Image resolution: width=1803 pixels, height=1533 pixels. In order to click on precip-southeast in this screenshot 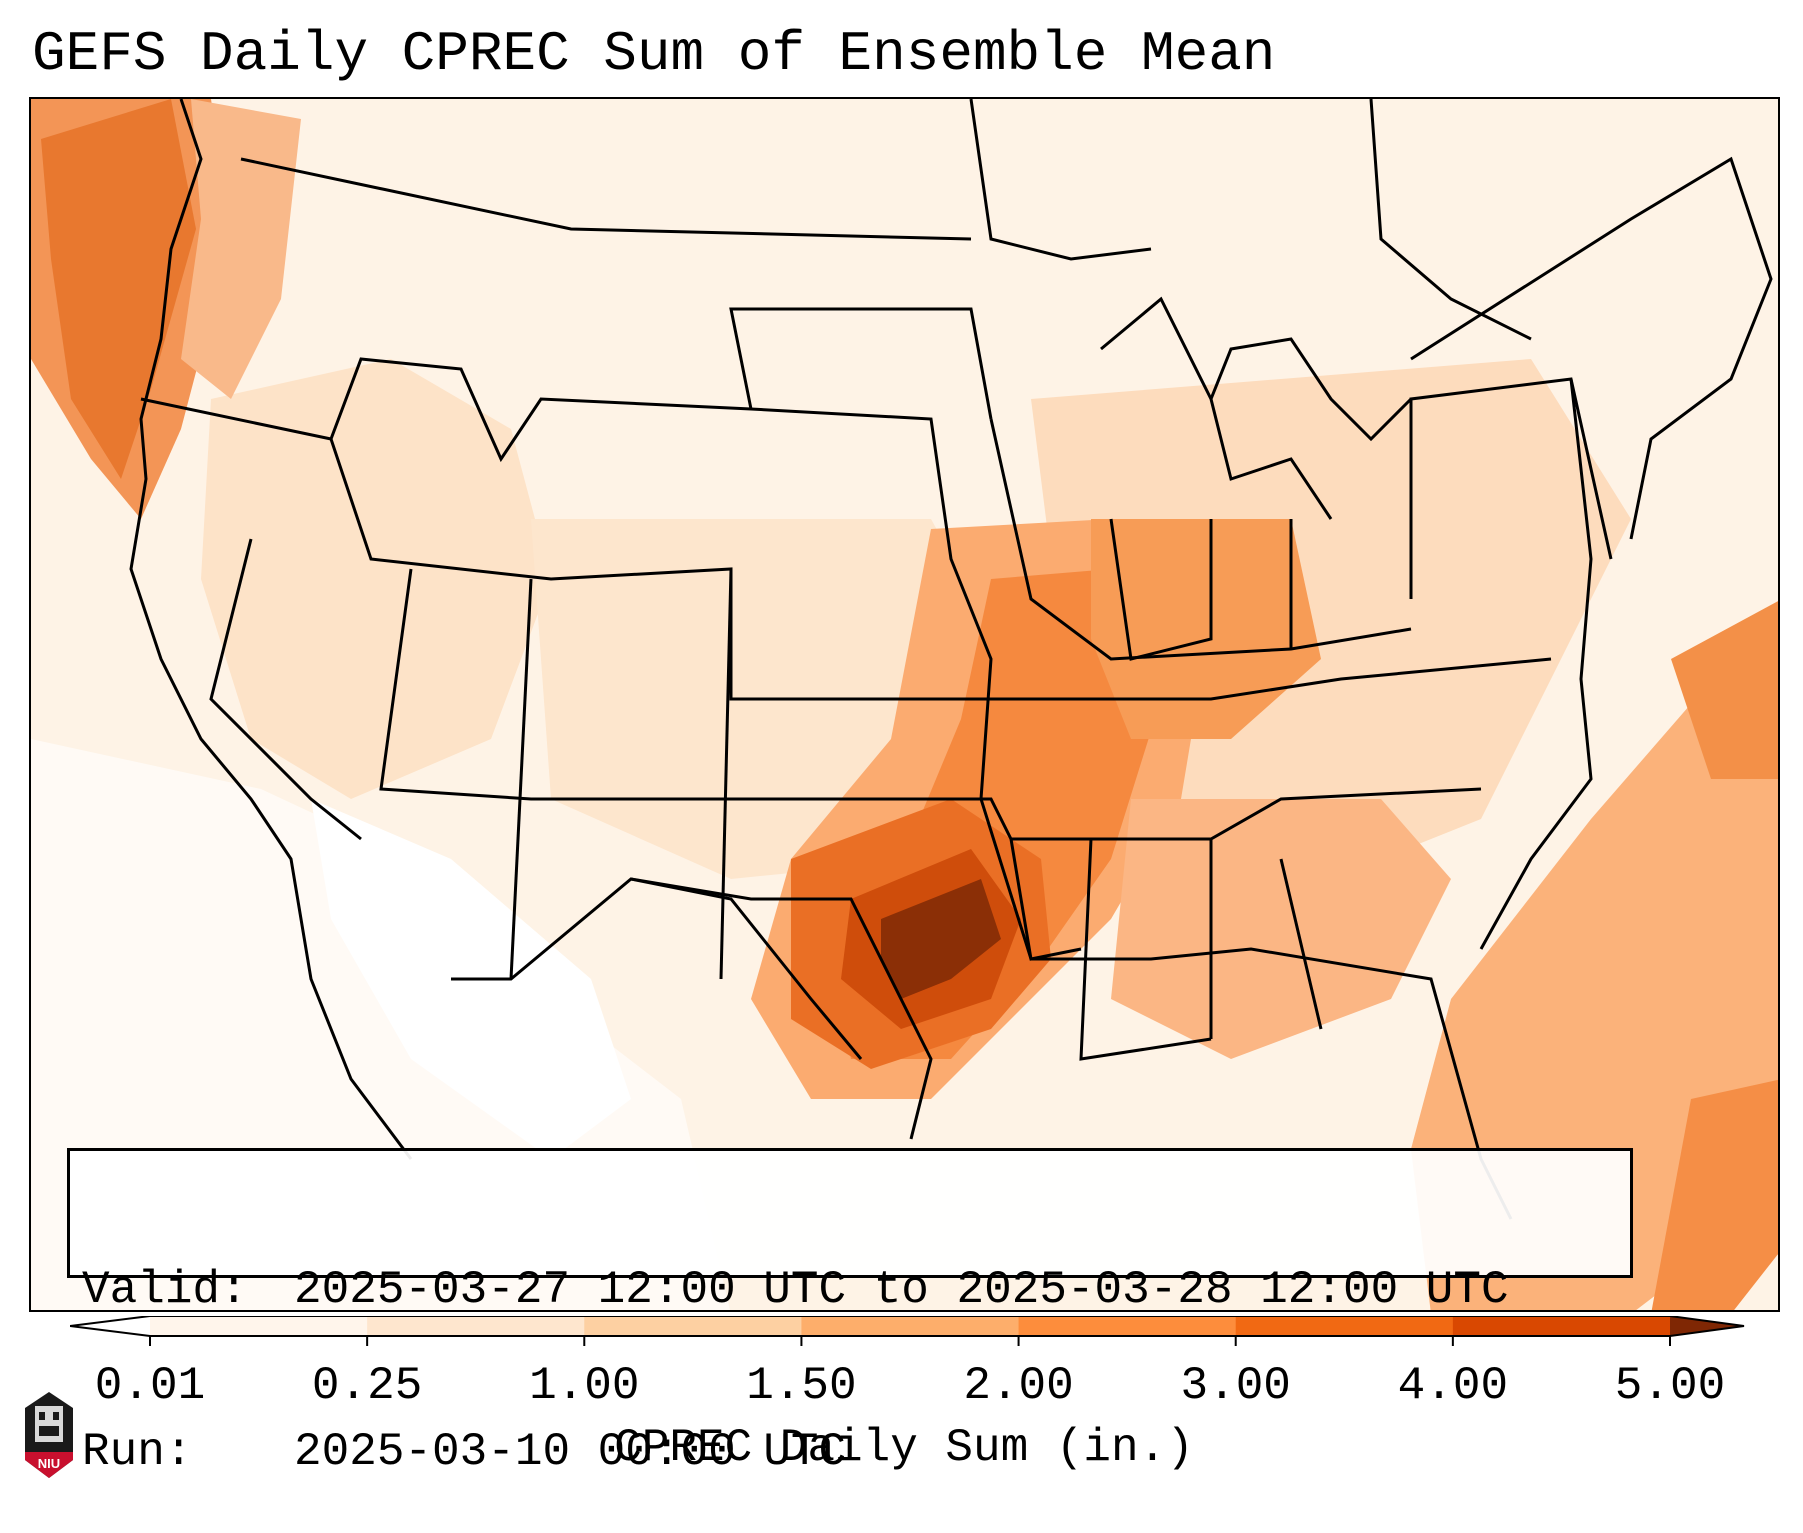, I will do `click(1281, 929)`.